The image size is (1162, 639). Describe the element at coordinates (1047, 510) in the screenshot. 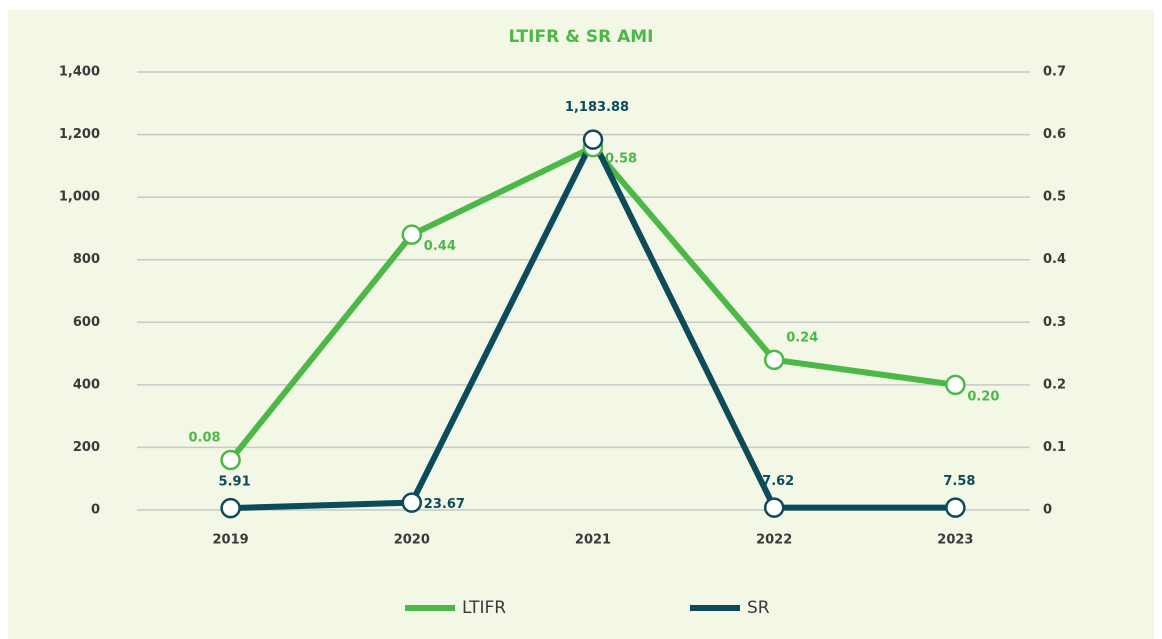

I see `y2-tick-label: 0` at that location.